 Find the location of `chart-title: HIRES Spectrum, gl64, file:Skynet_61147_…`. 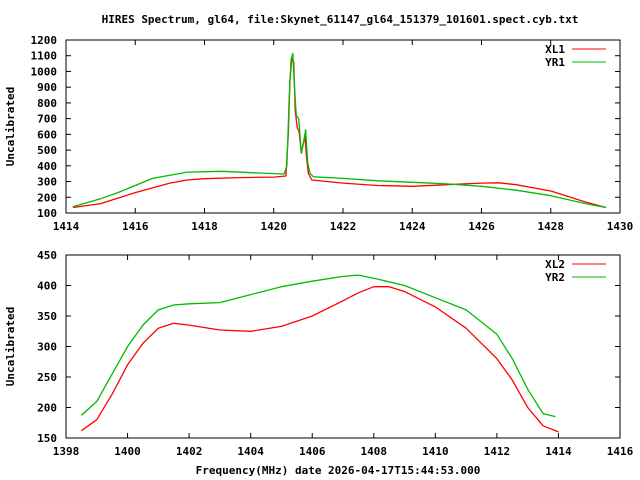

chart-title: HIRES Spectrum, gl64, file:Skynet_61147_… is located at coordinates (340, 19).